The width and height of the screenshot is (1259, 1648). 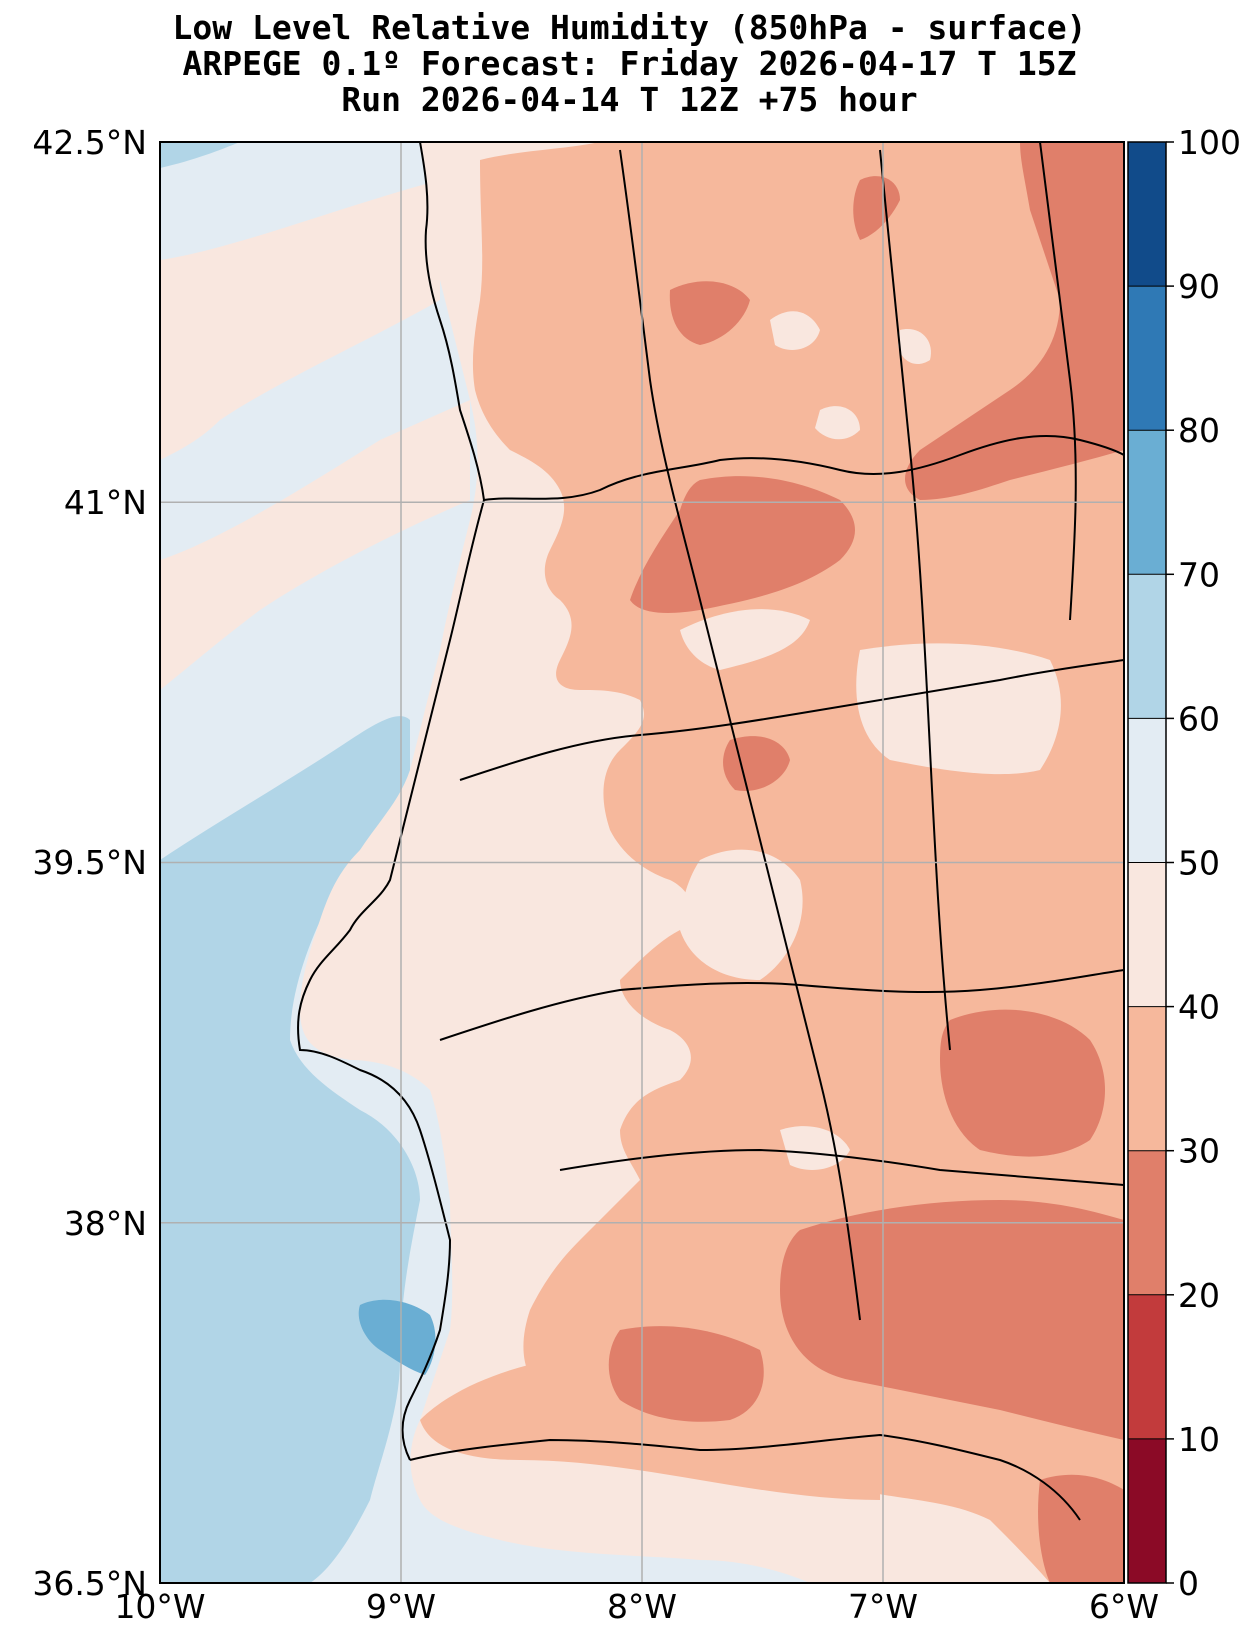 I want to click on lon-label: 6°W, so click(x=1124, y=1606).